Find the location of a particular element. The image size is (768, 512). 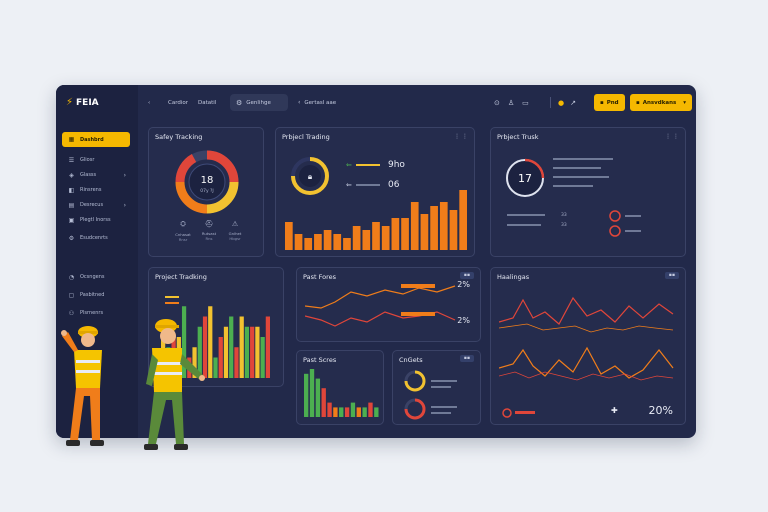

sidebar-item-label: Rinsrens is located at coordinates (91, 190).